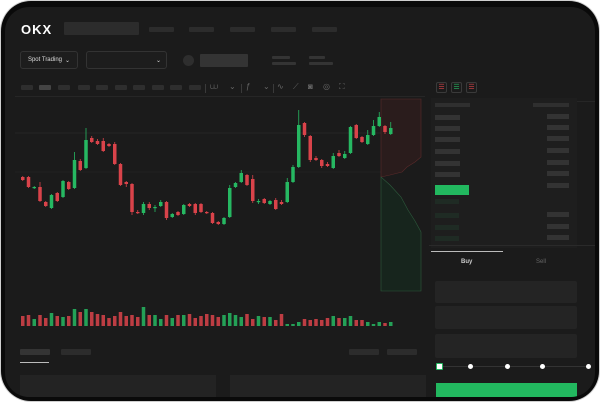 Image resolution: width=603 pixels, height=405 pixels. What do you see at coordinates (76, 352) in the screenshot?
I see `tab-order-history` at bounding box center [76, 352].